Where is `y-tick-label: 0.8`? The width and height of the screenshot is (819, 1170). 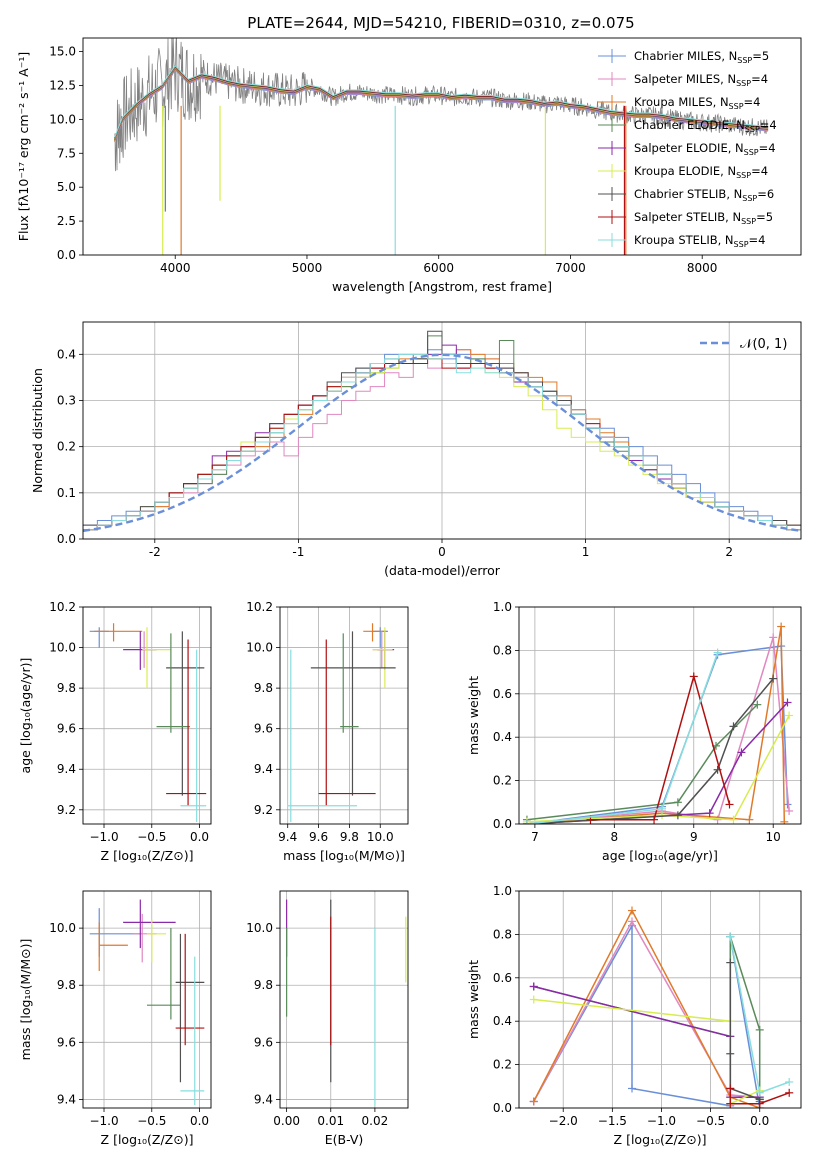
y-tick-label: 0.8 is located at coordinates (502, 650).